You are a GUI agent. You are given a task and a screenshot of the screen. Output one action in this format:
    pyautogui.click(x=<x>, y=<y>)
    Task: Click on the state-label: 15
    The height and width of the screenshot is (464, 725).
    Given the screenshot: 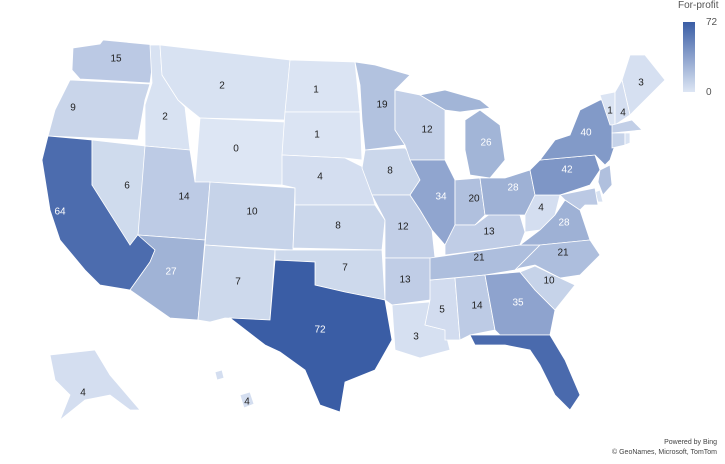 What is the action you would take?
    pyautogui.click(x=116, y=59)
    